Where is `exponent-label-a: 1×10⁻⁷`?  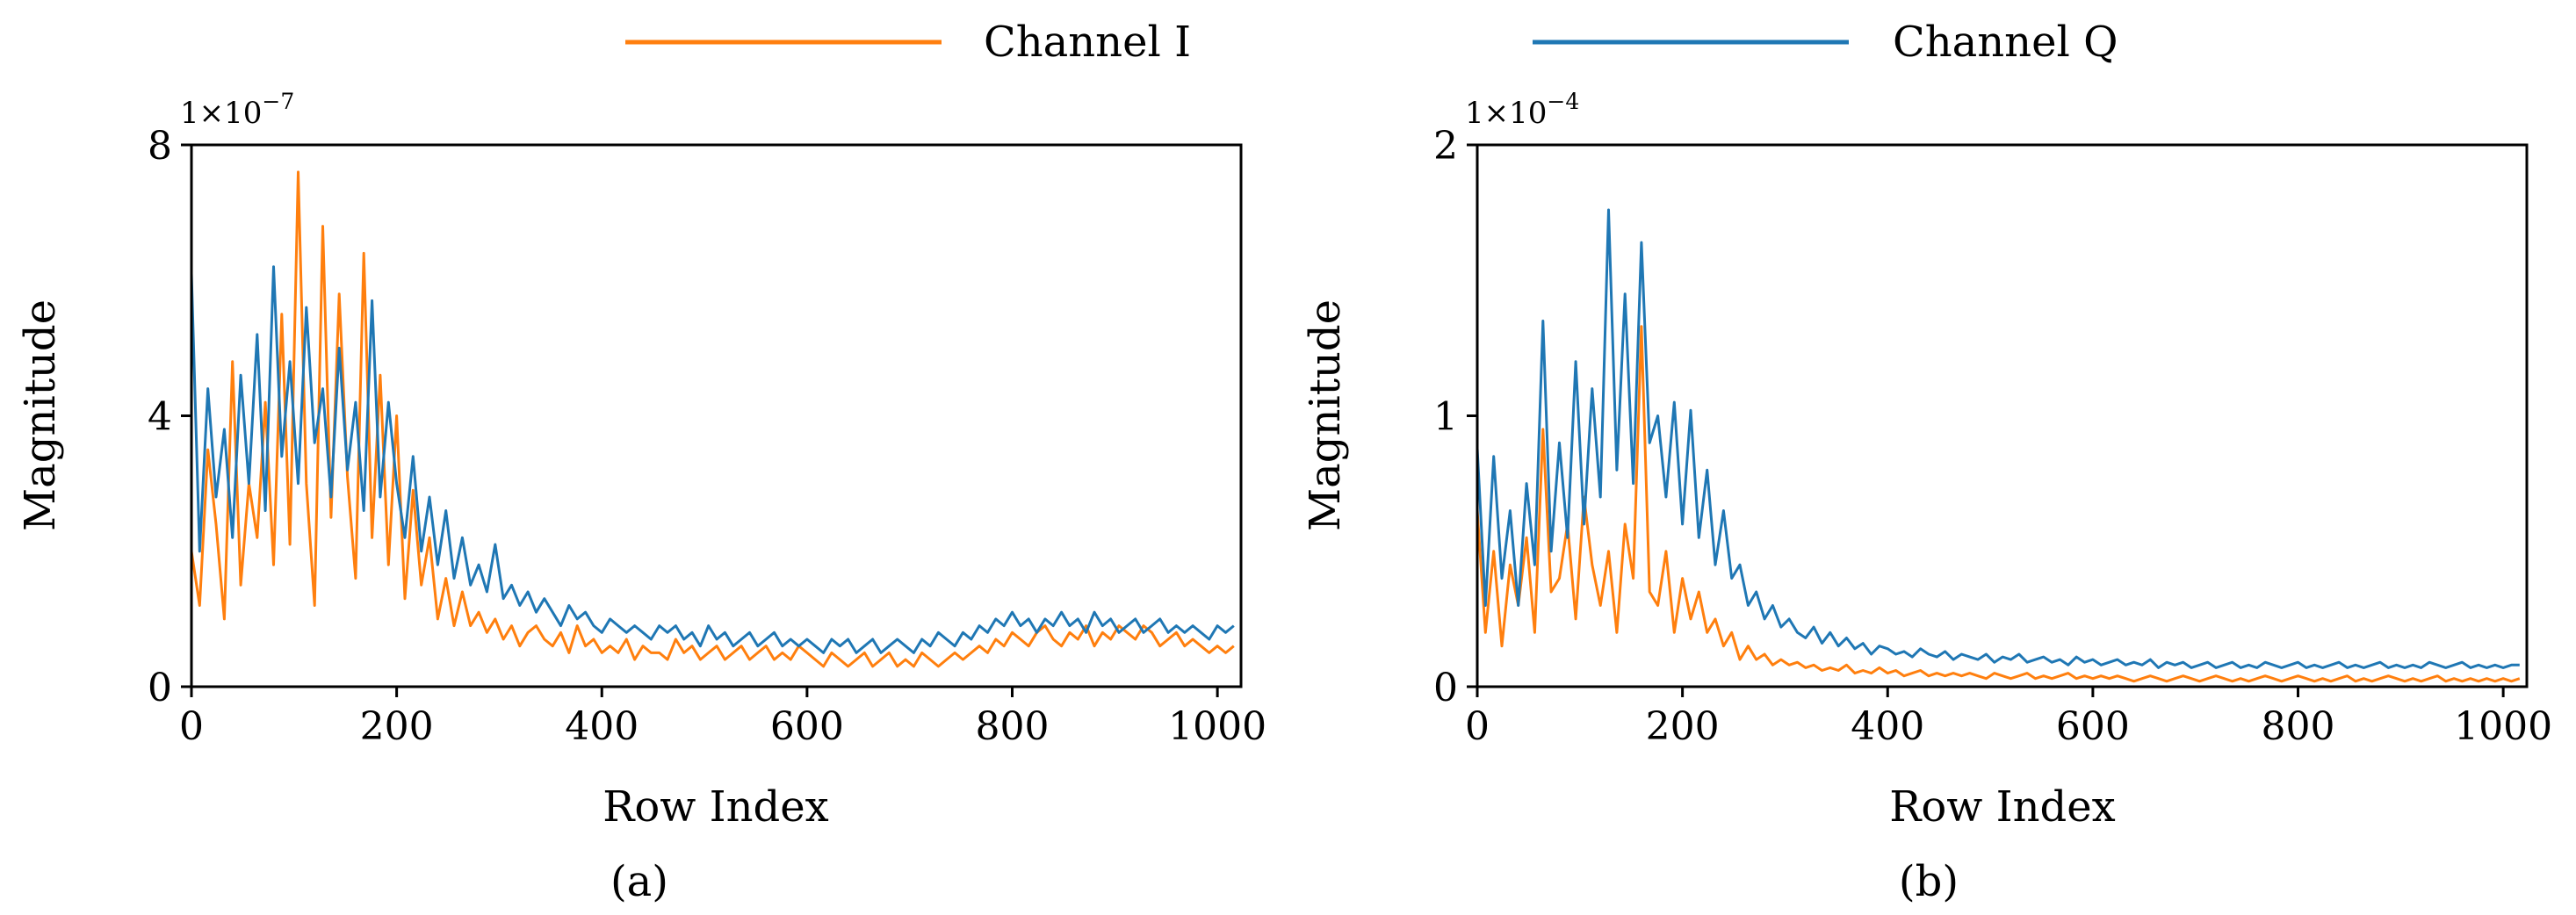
exponent-label-a: 1×10⁻⁷ is located at coordinates (237, 110).